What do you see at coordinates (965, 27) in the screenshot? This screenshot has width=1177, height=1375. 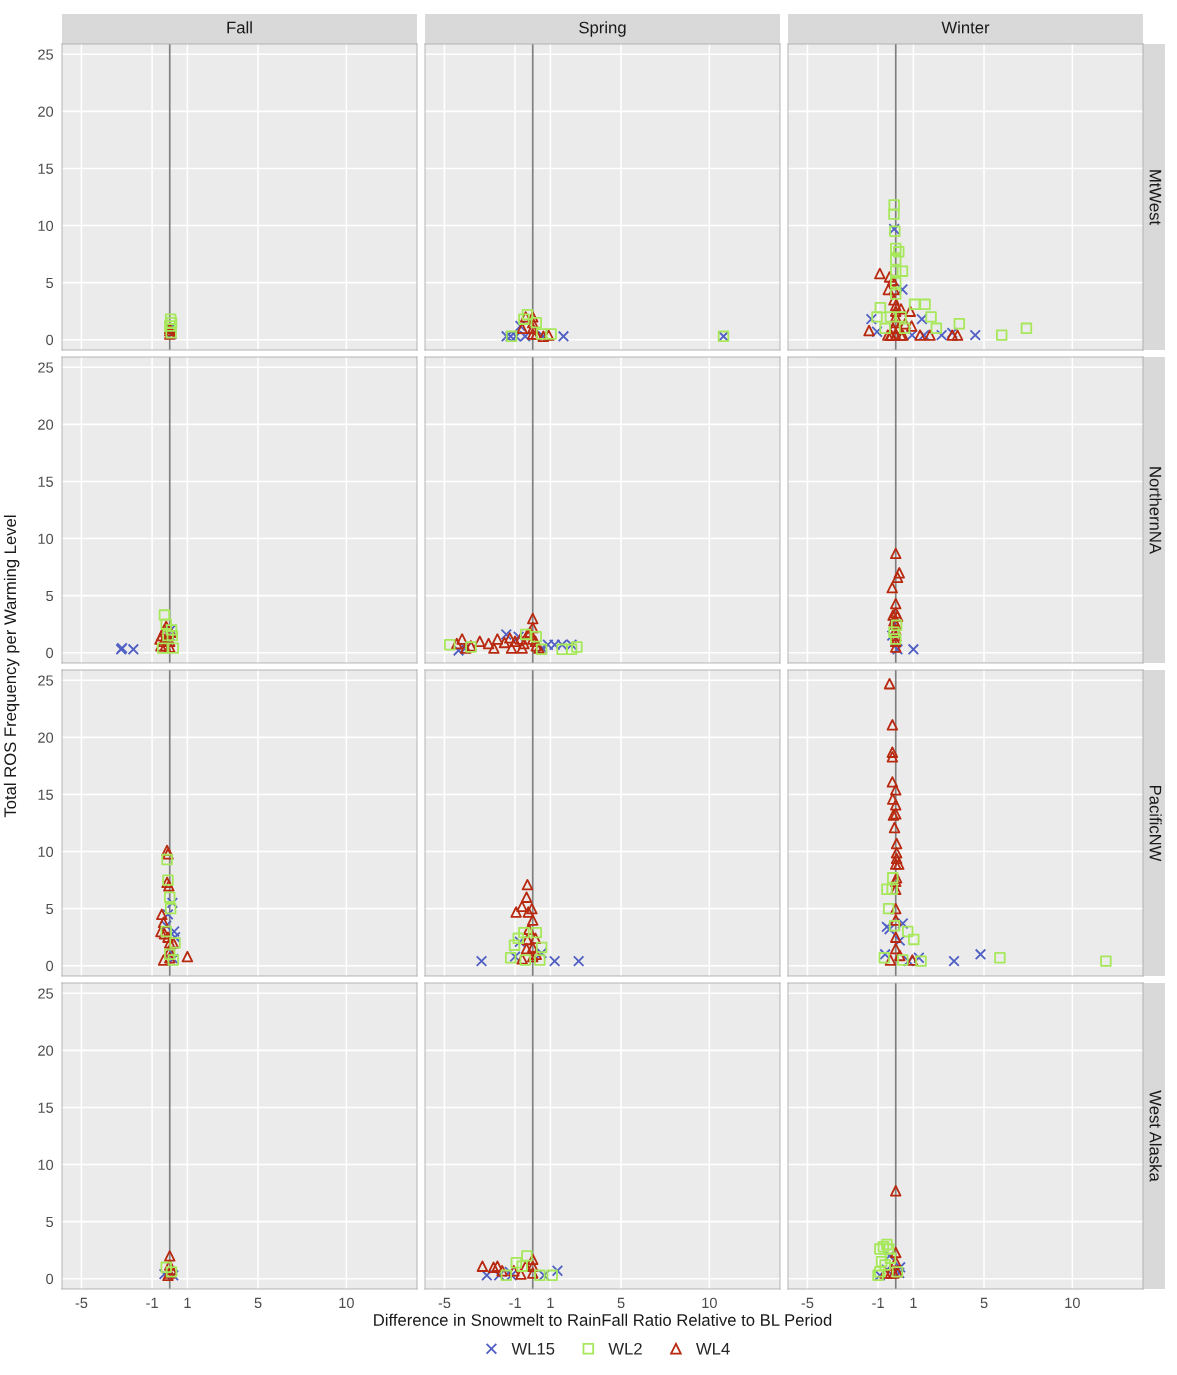 I see `chart-title: Winter` at bounding box center [965, 27].